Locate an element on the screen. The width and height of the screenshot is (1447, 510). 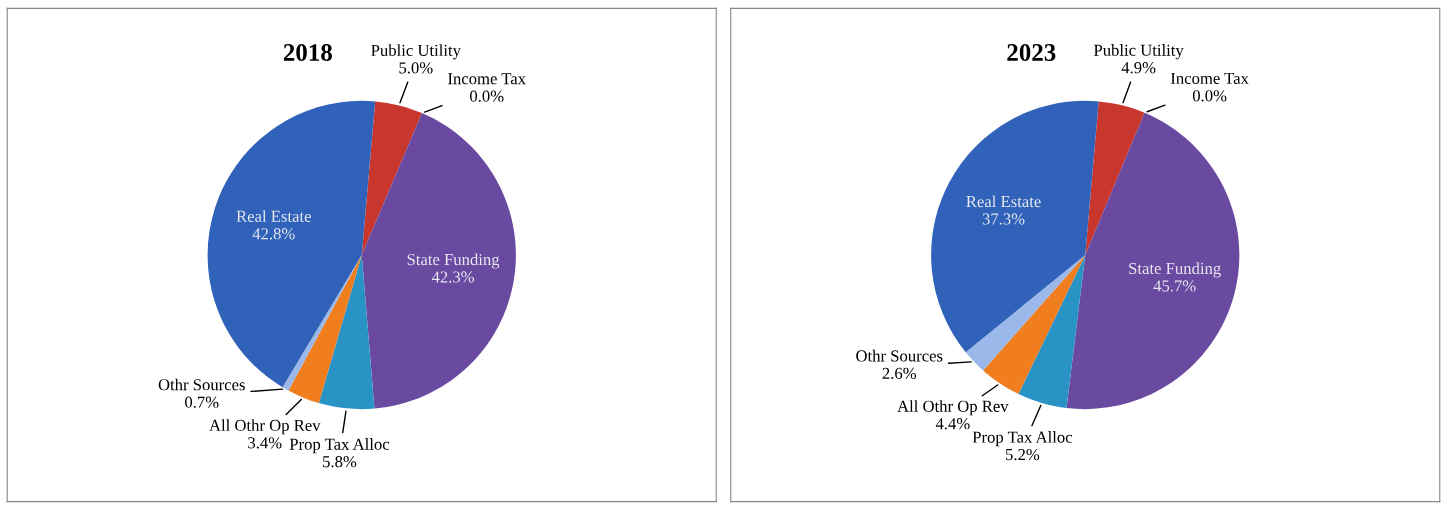
data-label: 42.3% is located at coordinates (453, 277).